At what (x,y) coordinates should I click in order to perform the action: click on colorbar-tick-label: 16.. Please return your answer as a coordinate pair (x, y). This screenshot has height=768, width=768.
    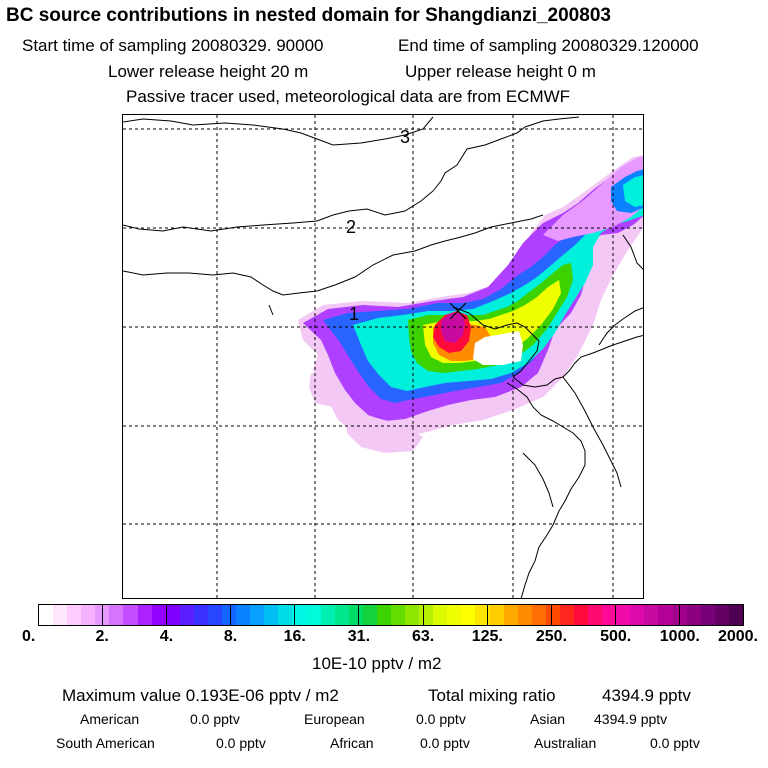
    Looking at the image, I should click on (294, 636).